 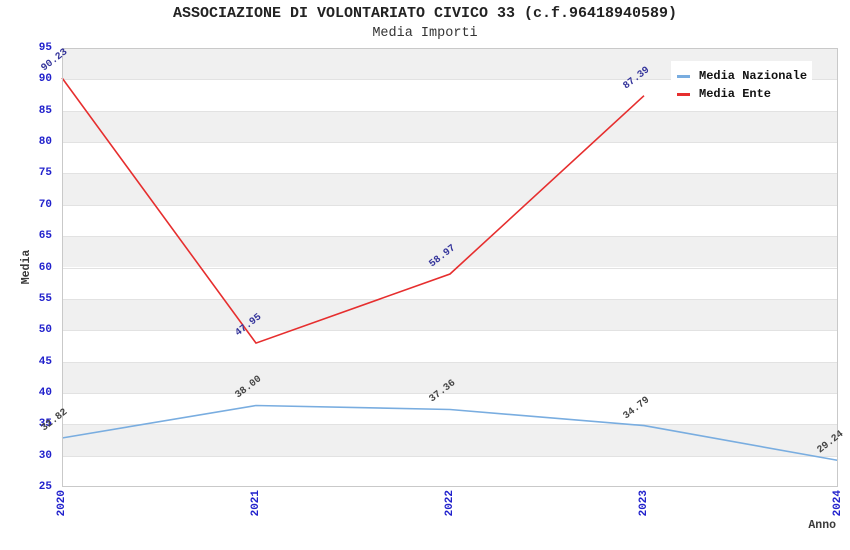 I want to click on legend-item-media-nazionale: Media Nazionale, so click(x=742, y=76).